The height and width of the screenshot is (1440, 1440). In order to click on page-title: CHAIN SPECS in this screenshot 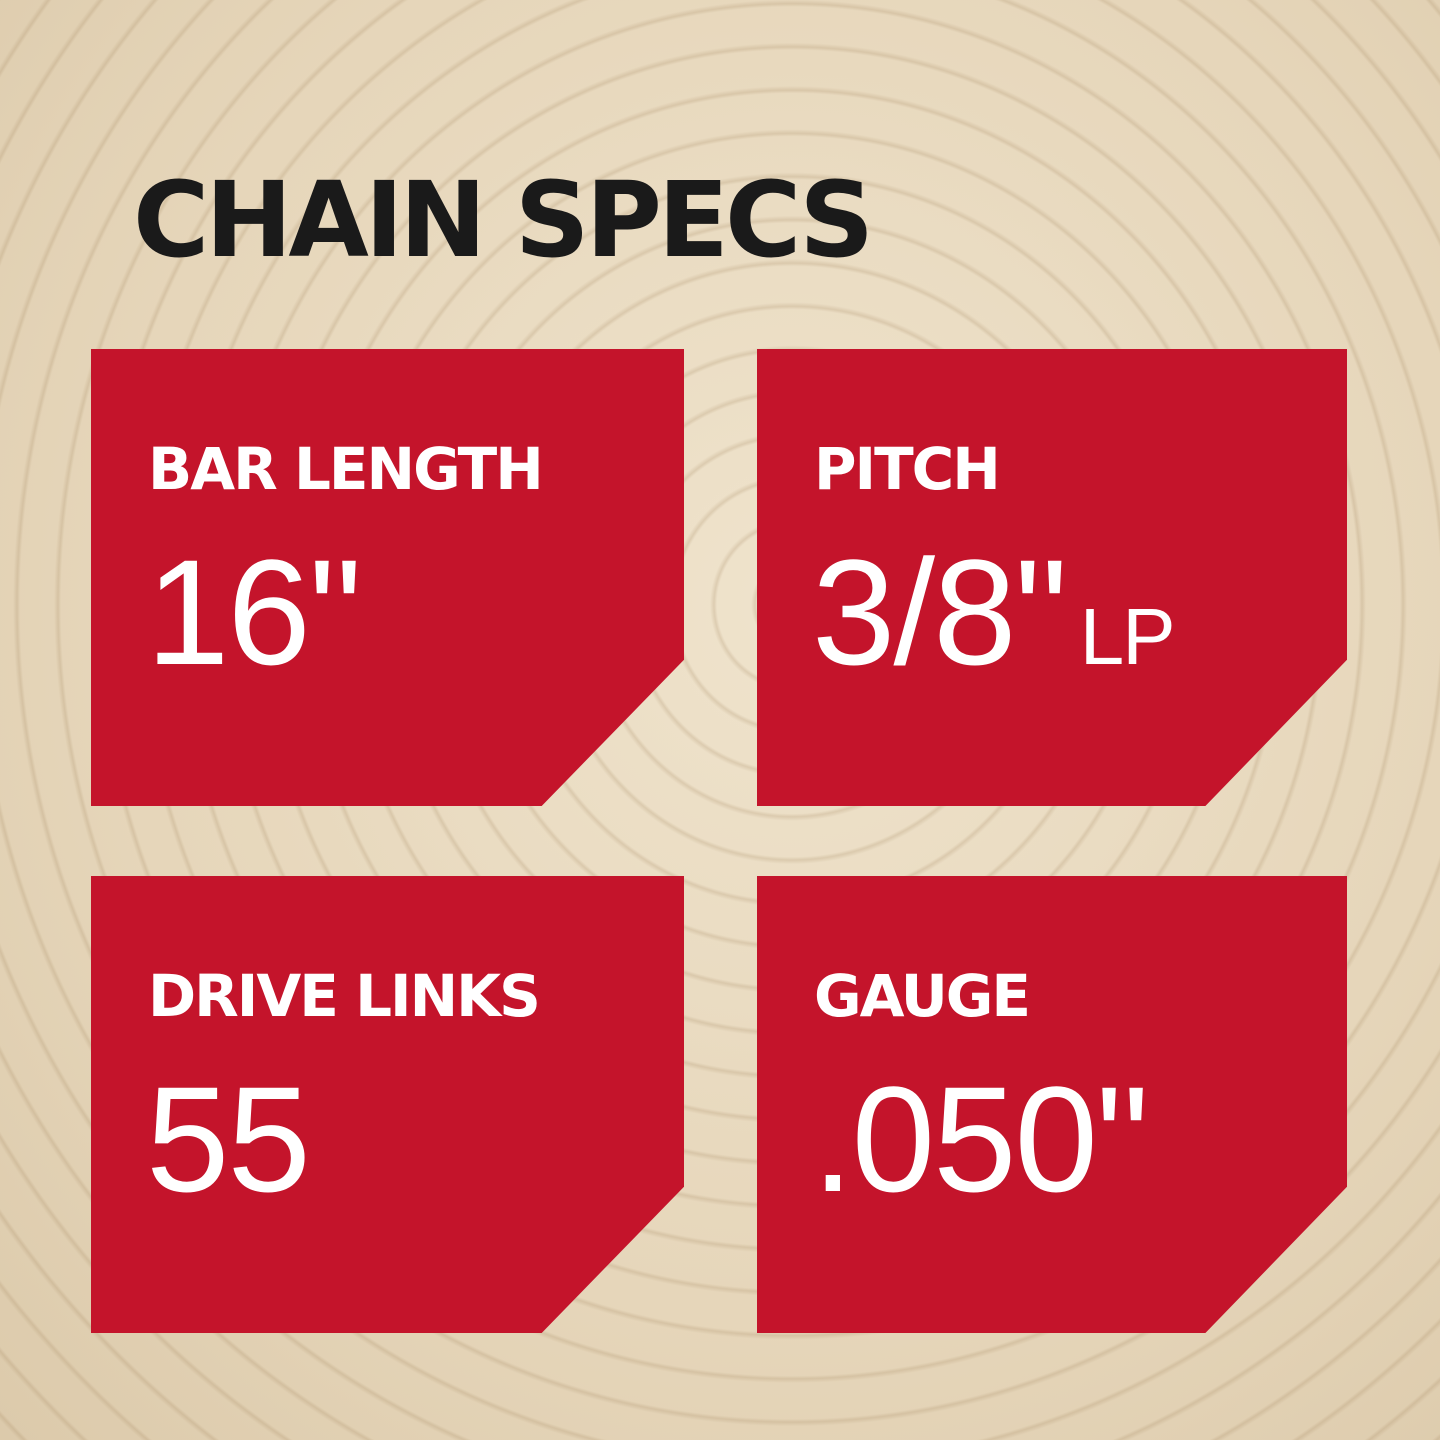, I will do `click(503, 220)`.